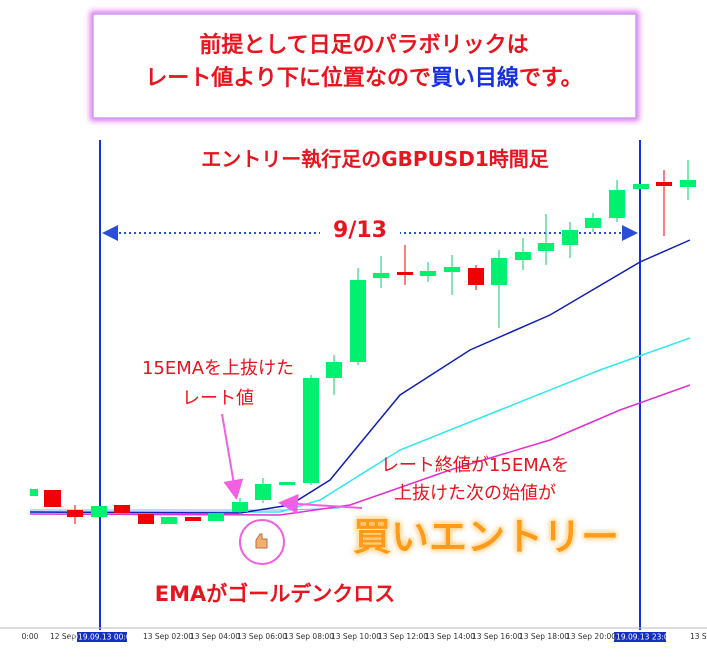  Describe the element at coordinates (403, 636) in the screenshot. I see `time-label: 13 Sep 12:00` at that location.